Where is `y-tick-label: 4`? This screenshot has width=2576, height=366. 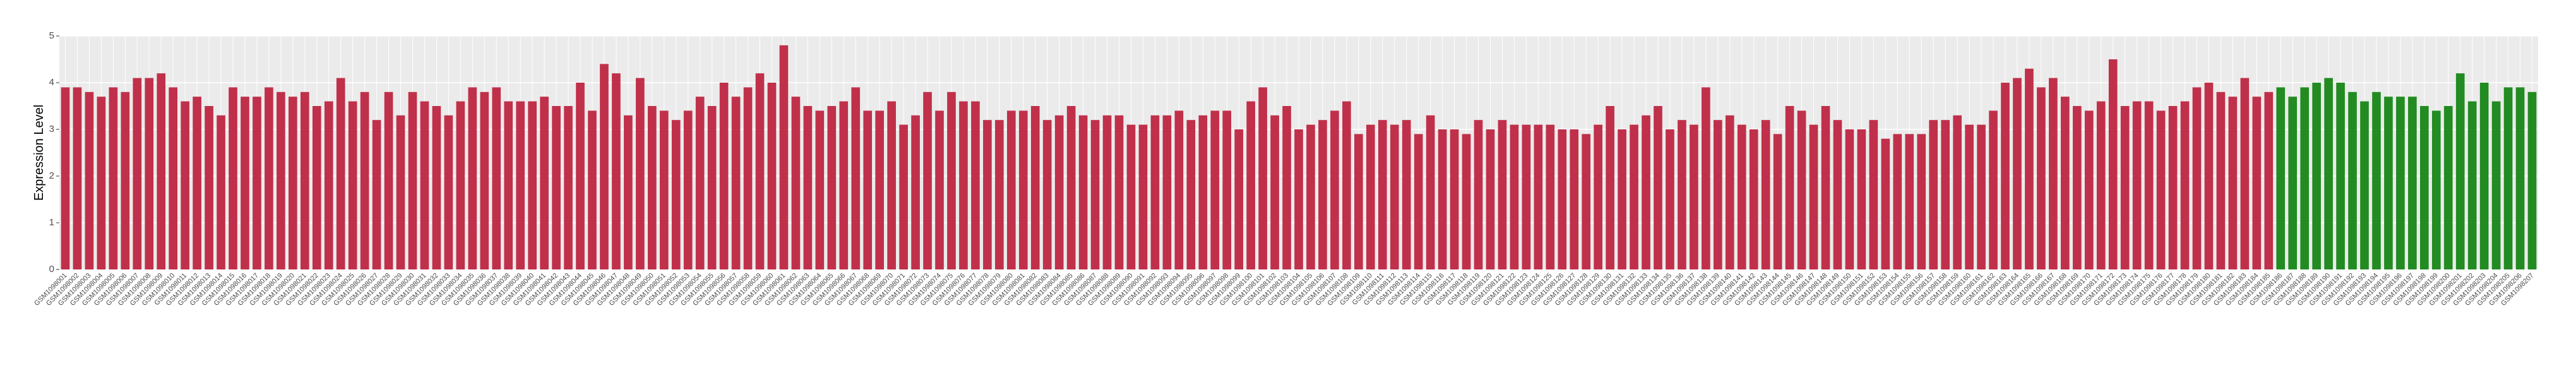
y-tick-label: 4 is located at coordinates (51, 83).